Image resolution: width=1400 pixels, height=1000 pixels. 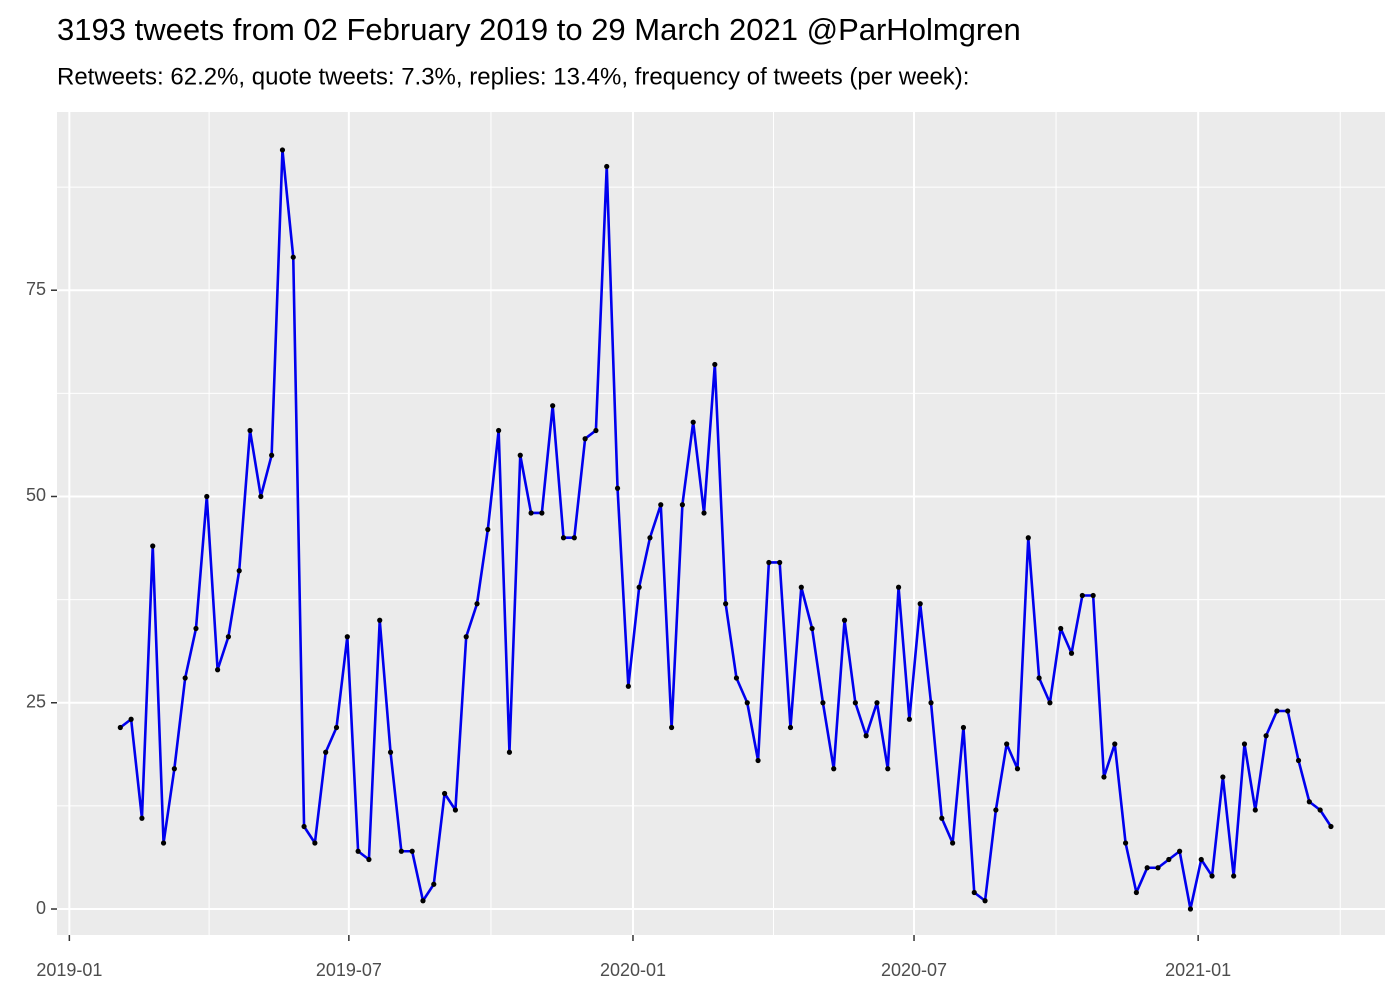 What do you see at coordinates (36, 495) in the screenshot?
I see `y-tick-label: 50` at bounding box center [36, 495].